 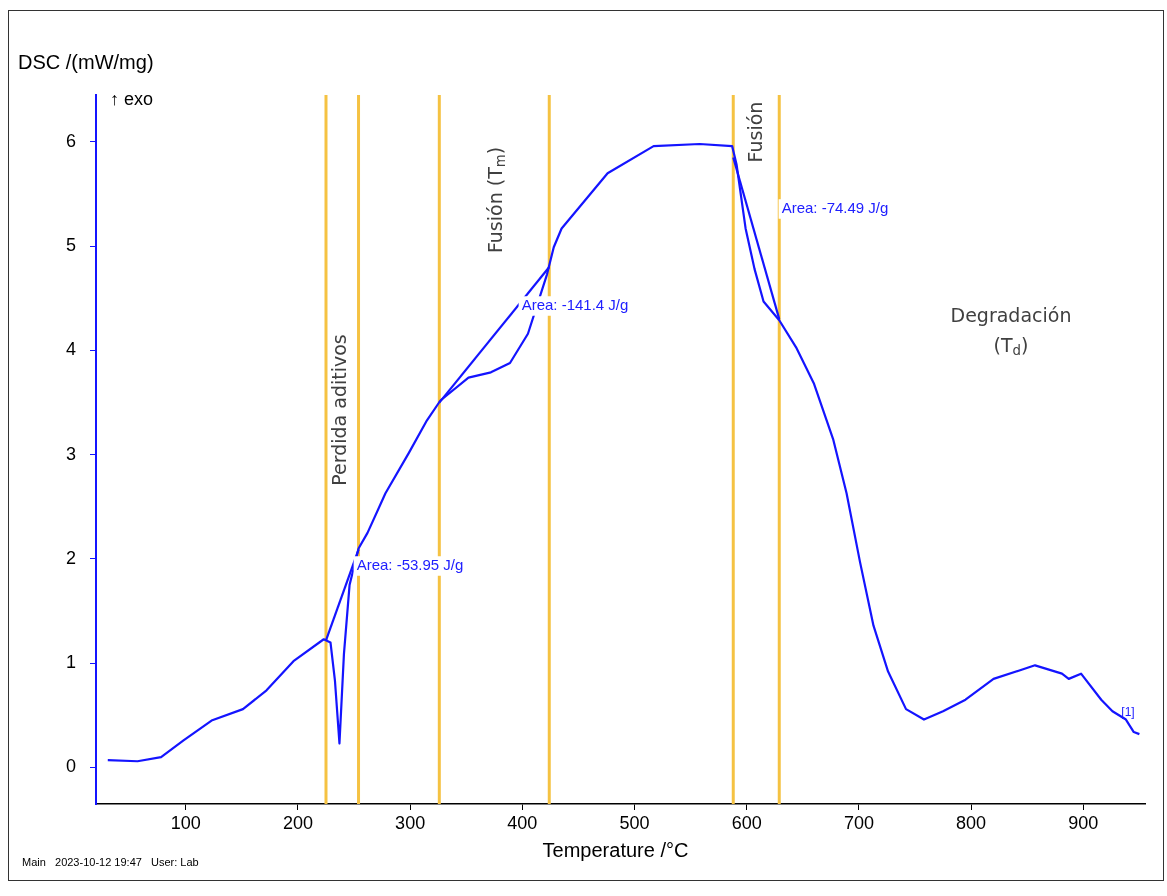 What do you see at coordinates (185, 822) in the screenshot?
I see `x-tick-label: 100` at bounding box center [185, 822].